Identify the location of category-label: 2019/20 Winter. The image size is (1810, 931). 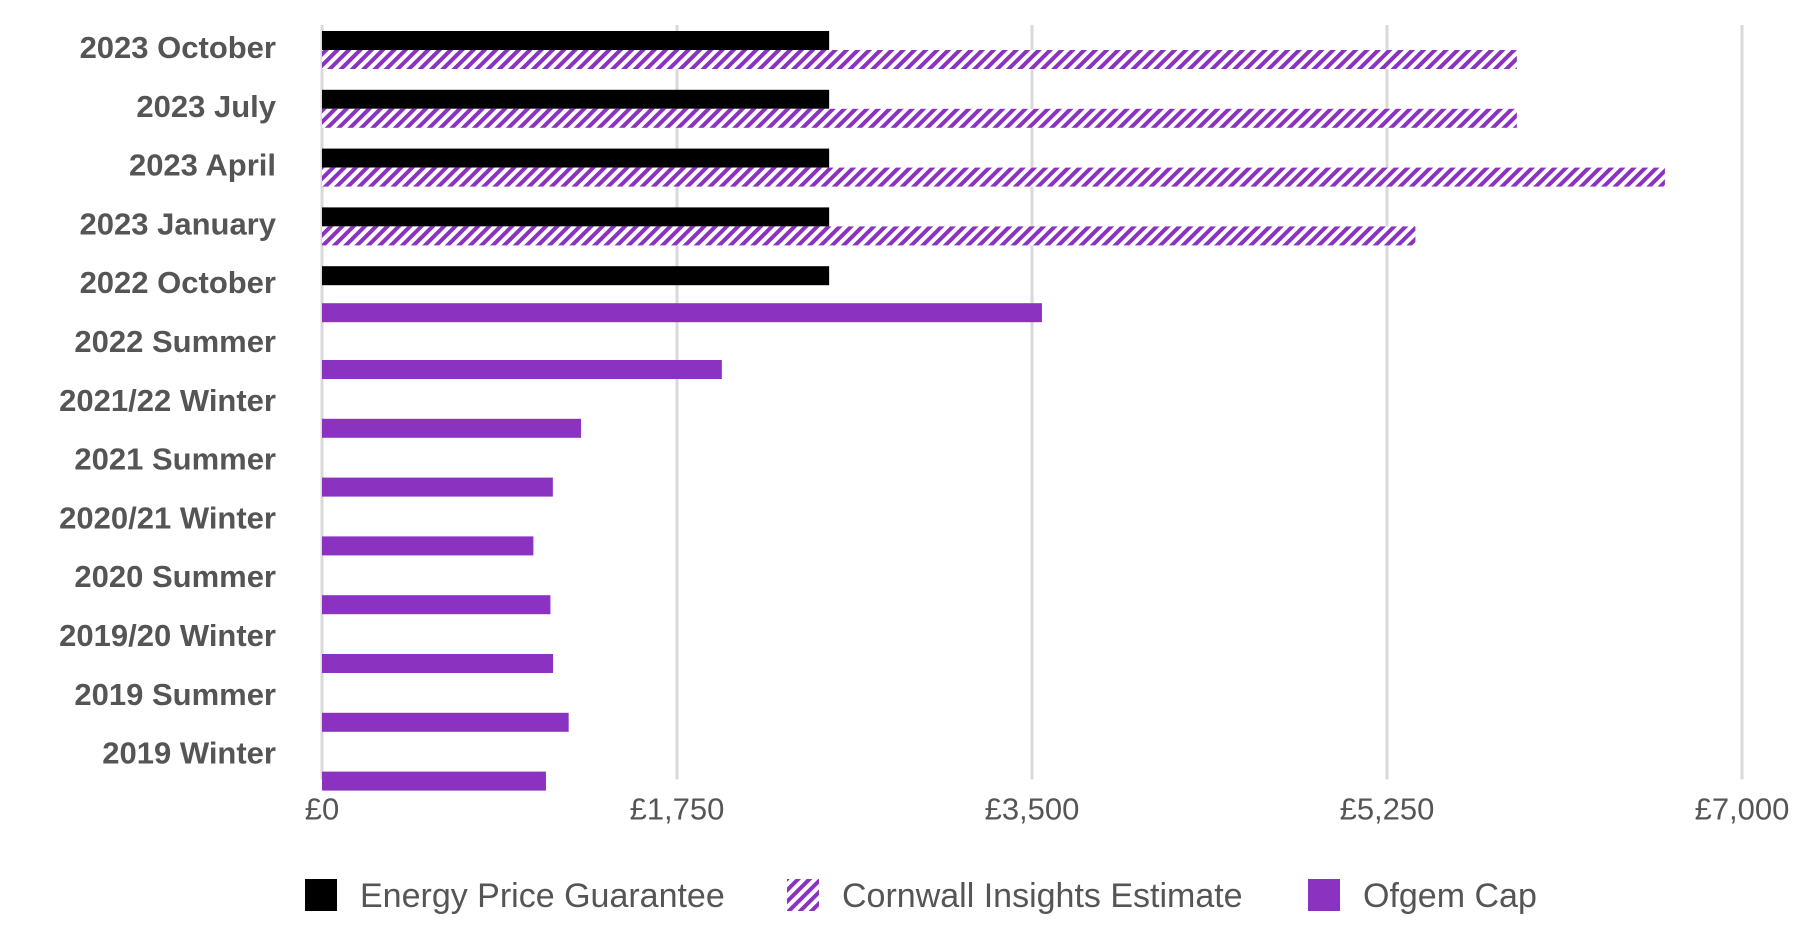
(167, 635).